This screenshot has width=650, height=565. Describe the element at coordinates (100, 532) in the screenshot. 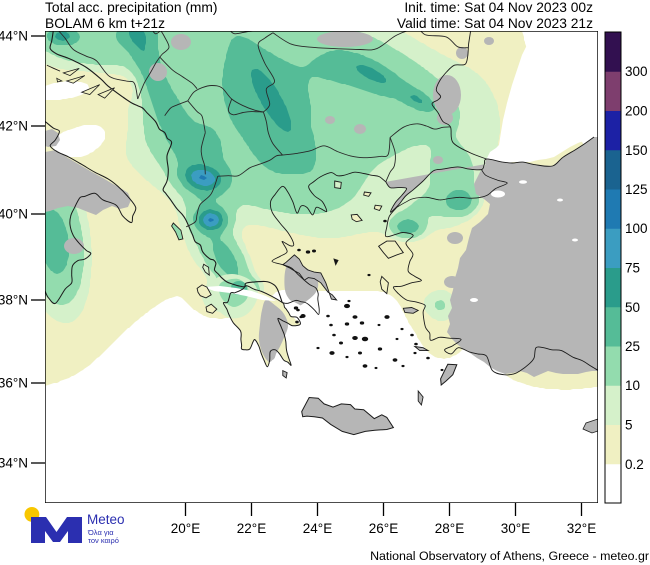

I see `svg-text: Όλα για` at that location.